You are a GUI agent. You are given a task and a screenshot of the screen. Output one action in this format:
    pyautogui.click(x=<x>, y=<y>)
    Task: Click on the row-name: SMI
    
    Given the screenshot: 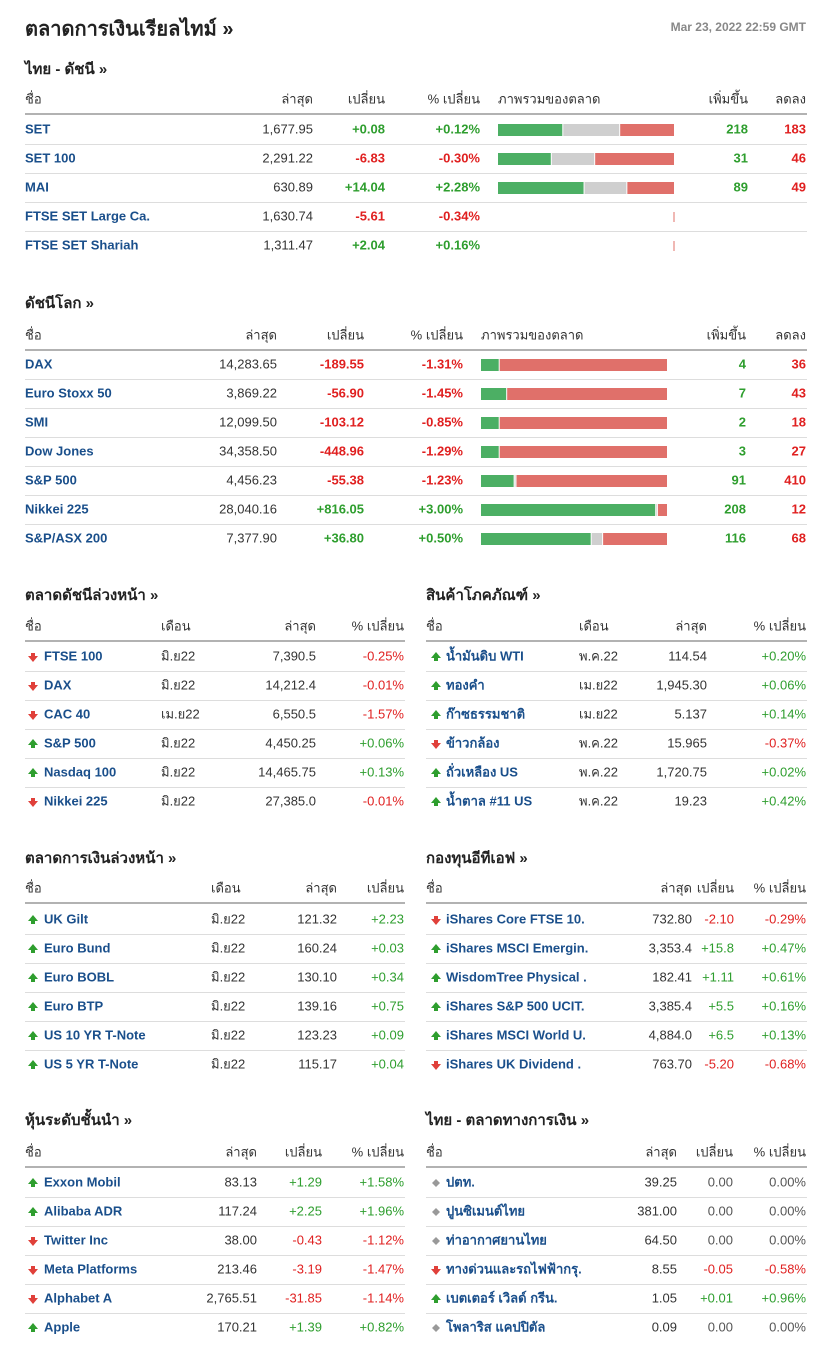 What is the action you would take?
    pyautogui.click(x=36, y=421)
    